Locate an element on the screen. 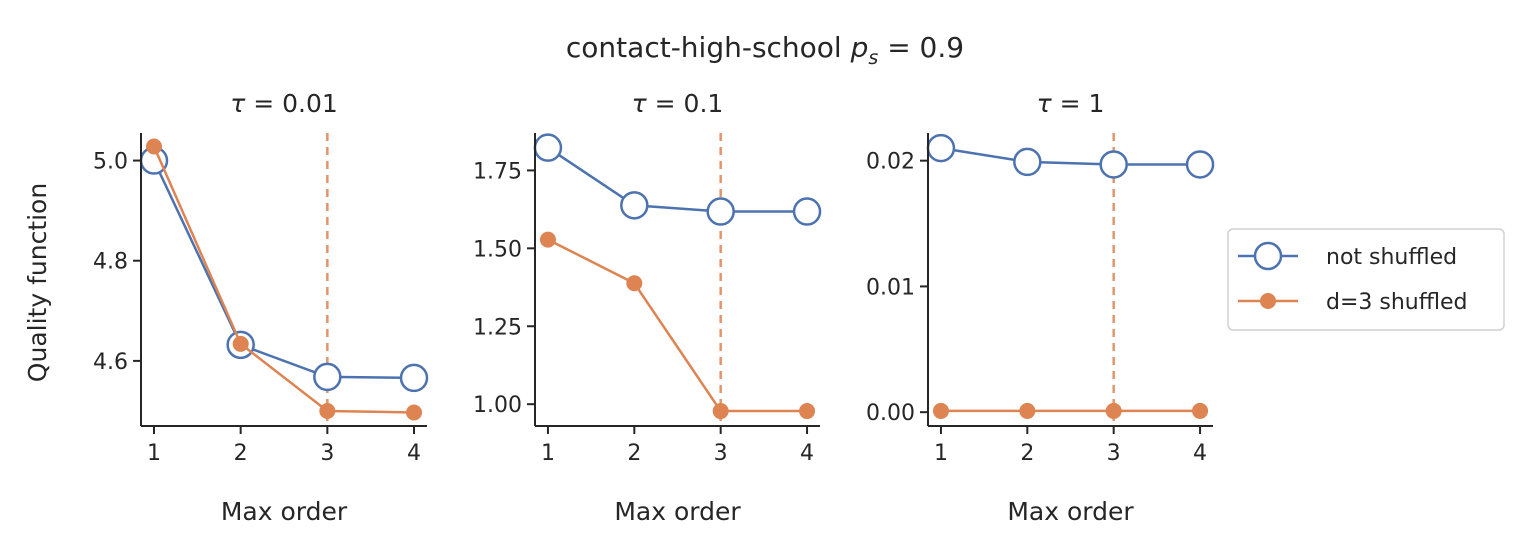 The width and height of the screenshot is (1529, 554). subplot-title: τ = 0.1 is located at coordinates (678, 103).